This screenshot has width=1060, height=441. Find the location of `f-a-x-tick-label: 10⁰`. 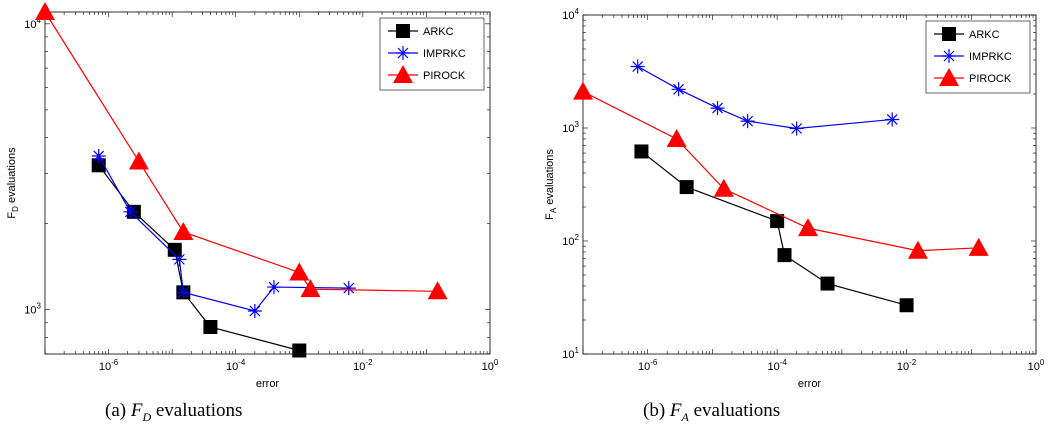

f-a-x-tick-label: 10⁰ is located at coordinates (1036, 365).